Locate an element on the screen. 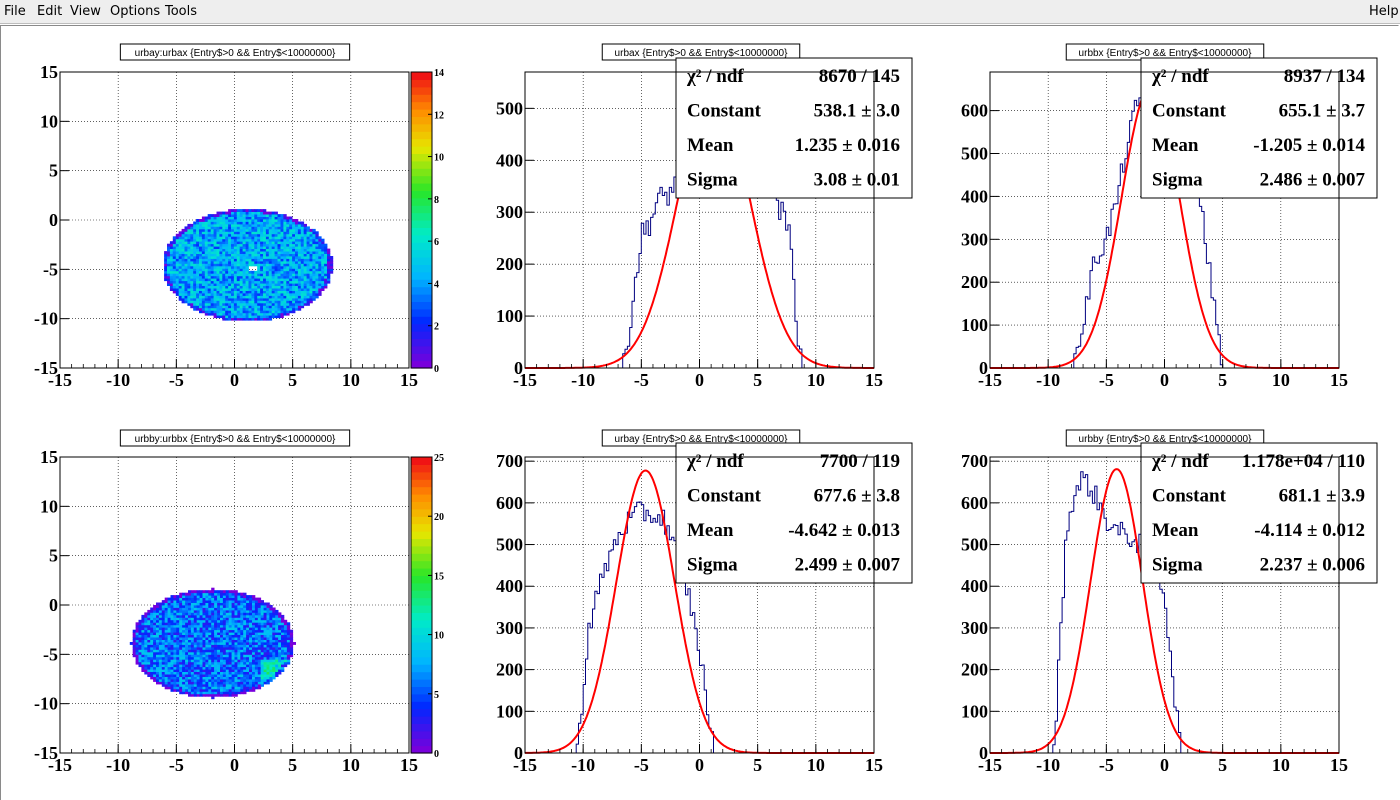 Image resolution: width=1400 pixels, height=800 pixels. stat-value: 7700 / 119 is located at coordinates (860, 461).